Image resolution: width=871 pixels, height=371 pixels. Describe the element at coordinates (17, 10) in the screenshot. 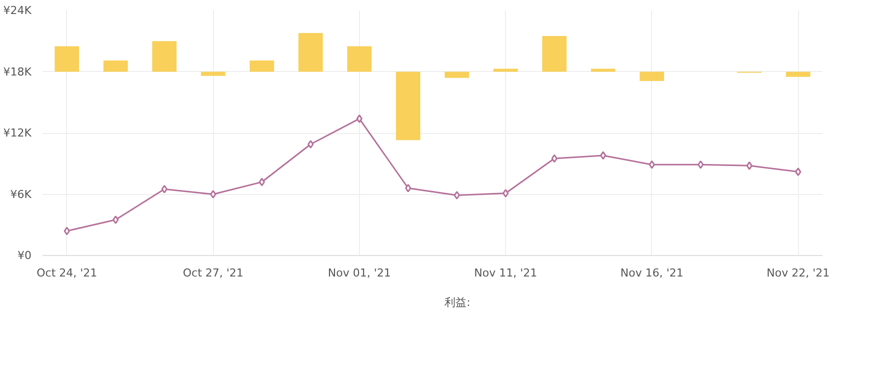

I see `y-tick-label: ¥24K` at that location.